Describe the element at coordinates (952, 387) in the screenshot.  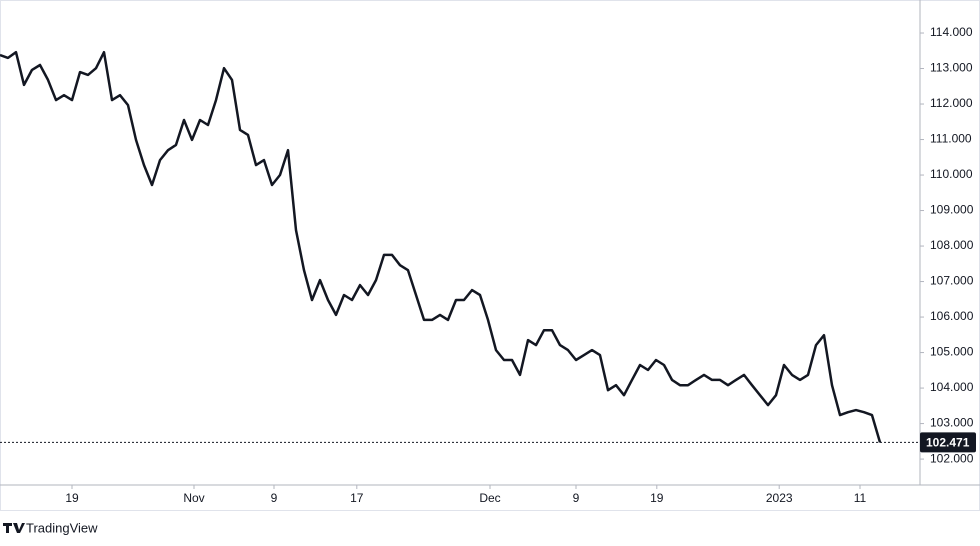
I see `y-tick-label: 104.000` at that location.